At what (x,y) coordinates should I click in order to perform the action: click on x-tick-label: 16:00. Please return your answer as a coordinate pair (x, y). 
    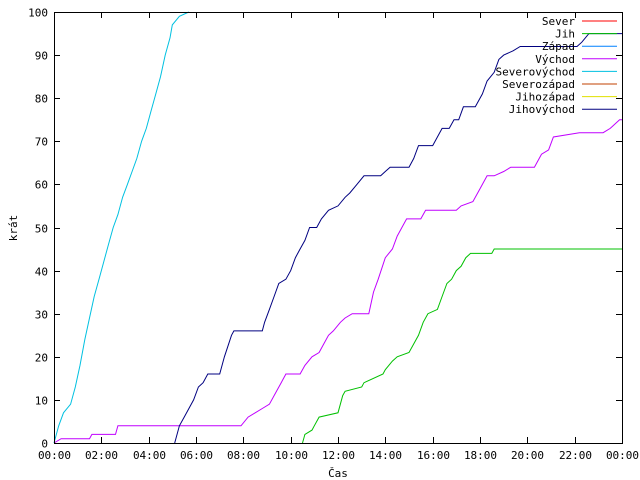
    Looking at the image, I should click on (433, 455).